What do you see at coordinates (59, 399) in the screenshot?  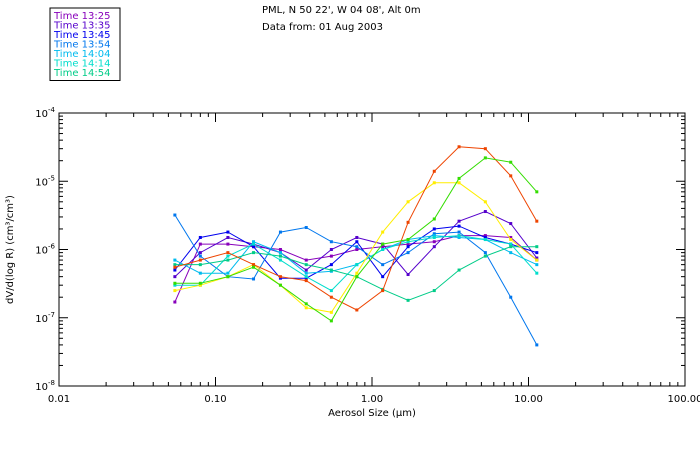 I see `x-tick-label: 0.01` at bounding box center [59, 399].